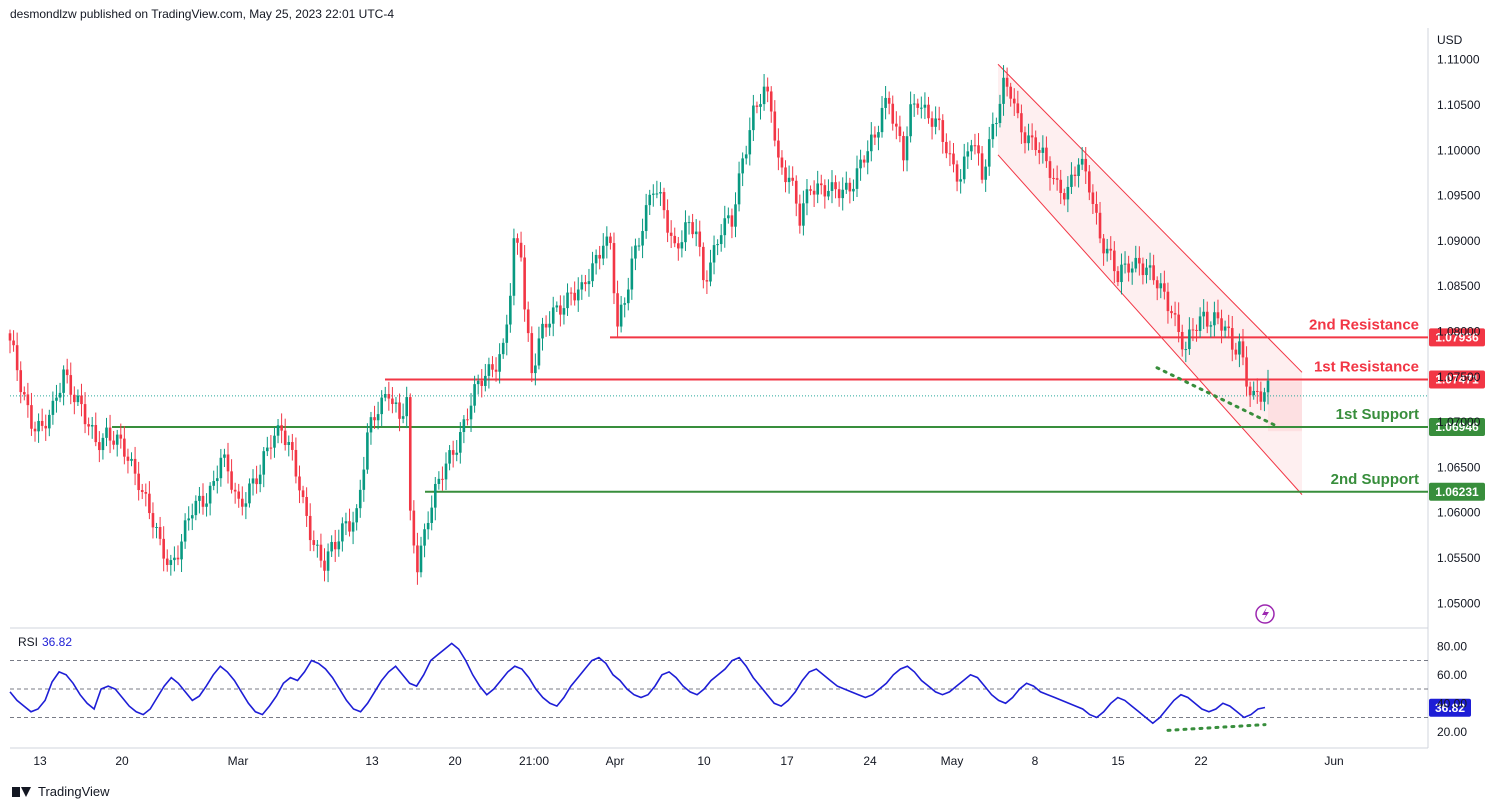  What do you see at coordinates (1457, 427) in the screenshot?
I see `level-price-text: 1.06946` at bounding box center [1457, 427].